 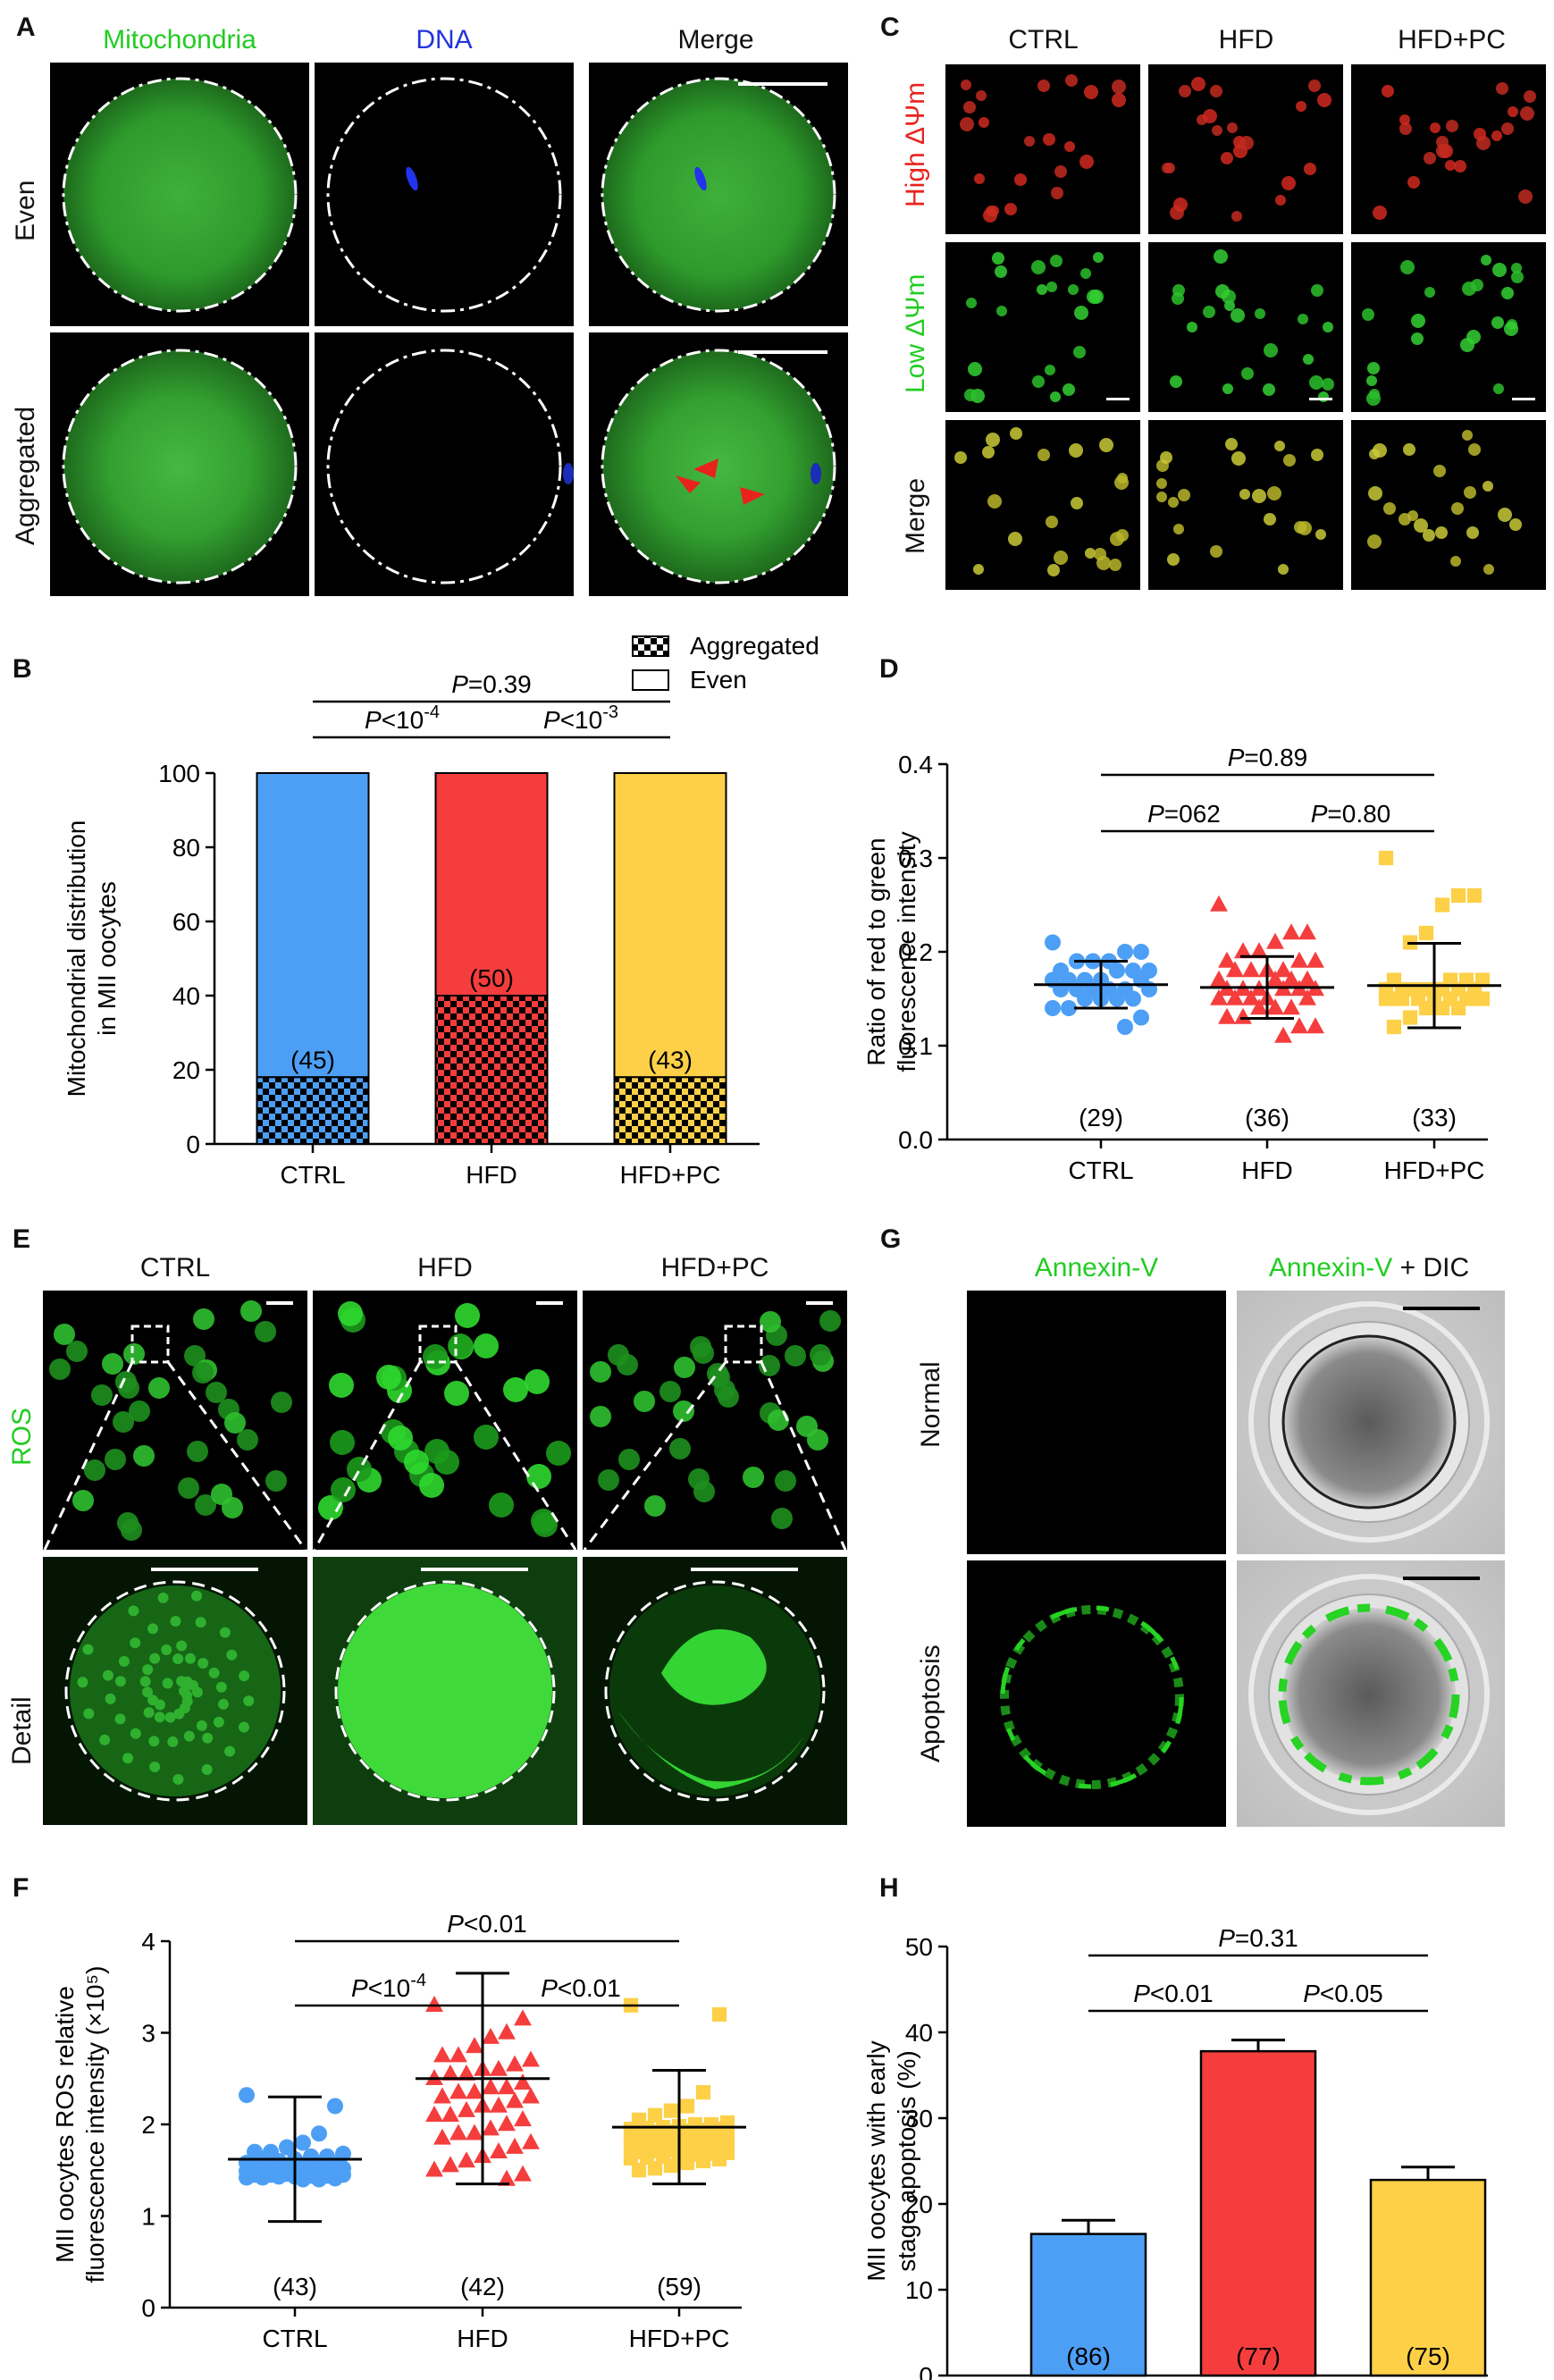 I want to click on panel-e-col-ctrl: CTRL, so click(x=175, y=1268).